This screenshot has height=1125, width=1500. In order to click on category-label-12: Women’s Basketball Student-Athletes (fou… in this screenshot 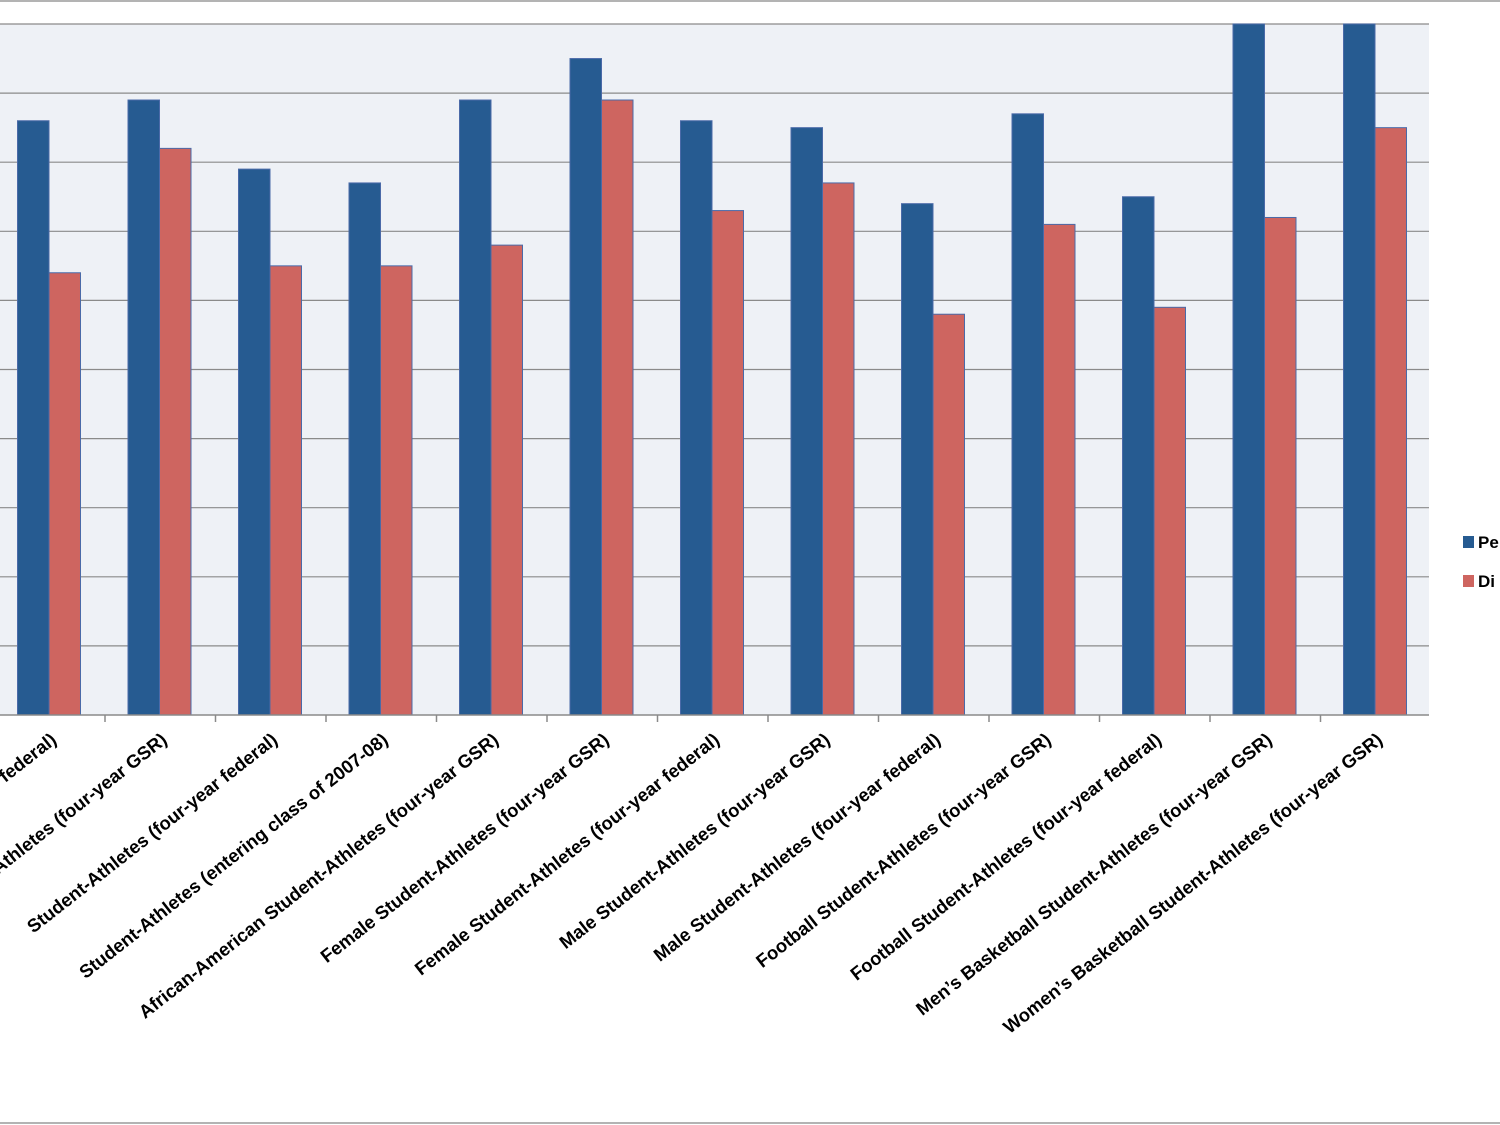, I will do `click(1192, 883)`.